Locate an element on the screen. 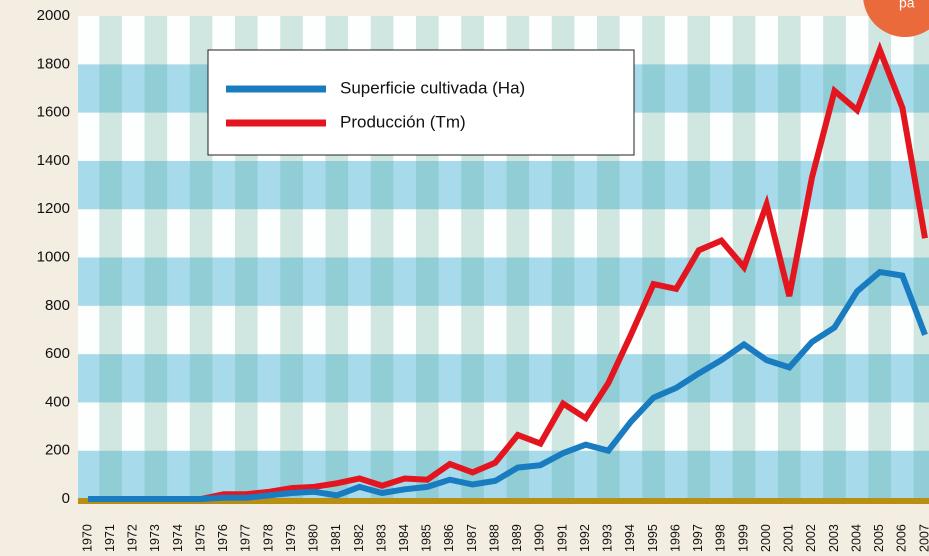 The height and width of the screenshot is (556, 929). x-tick-label: 1994 is located at coordinates (630, 538).